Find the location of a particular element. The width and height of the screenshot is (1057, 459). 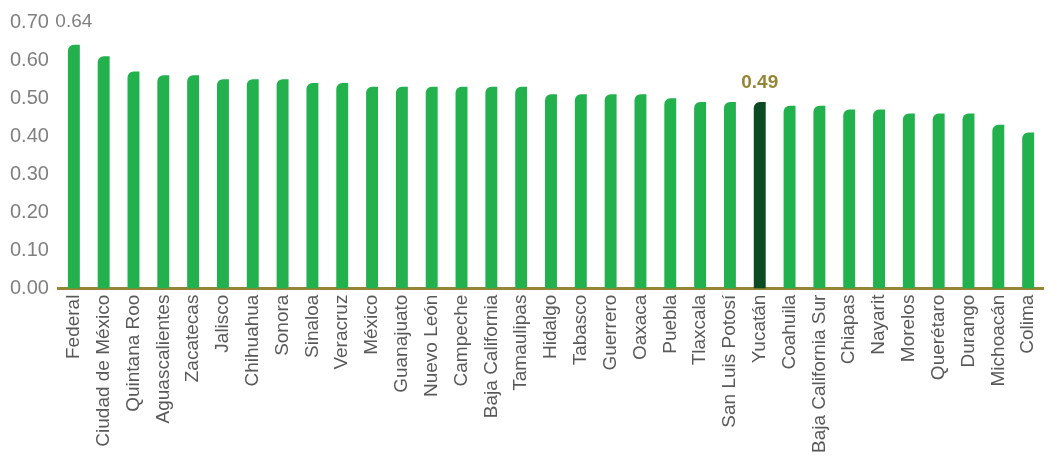

x-tick-label: Jalisco is located at coordinates (222, 323).